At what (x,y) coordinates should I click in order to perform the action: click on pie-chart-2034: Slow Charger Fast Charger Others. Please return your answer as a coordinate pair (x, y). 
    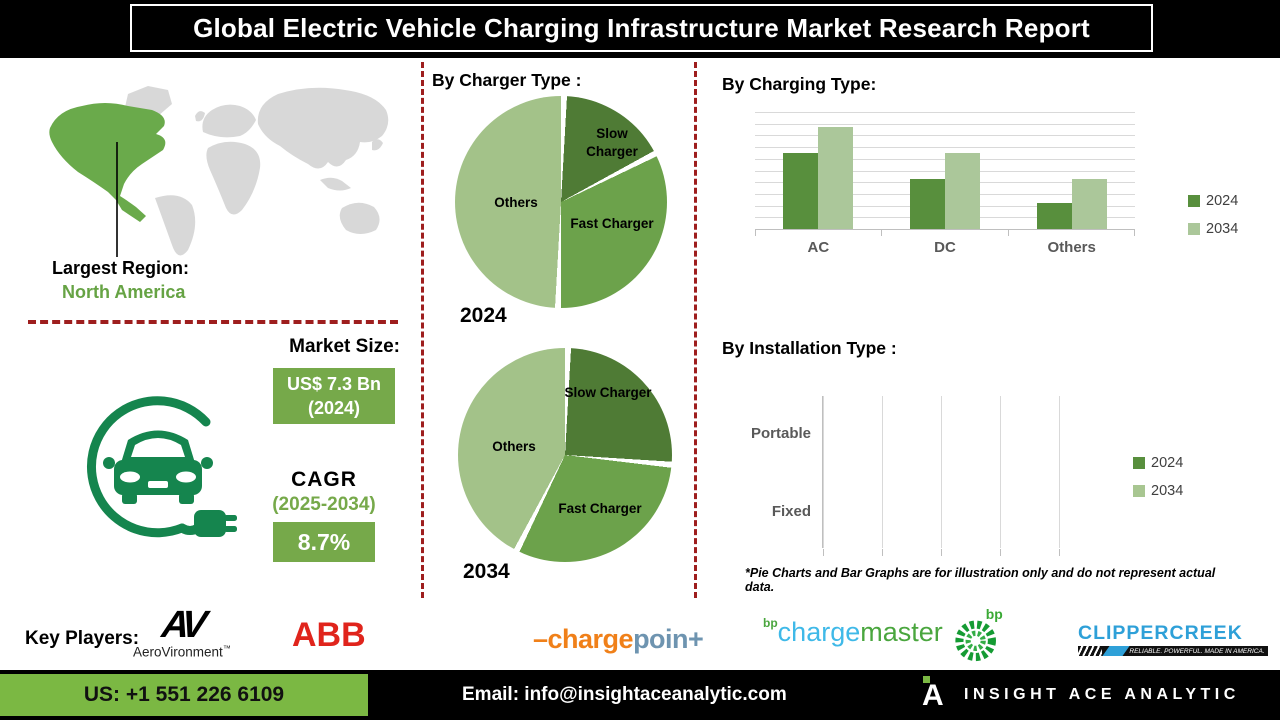
    Looking at the image, I should click on (565, 455).